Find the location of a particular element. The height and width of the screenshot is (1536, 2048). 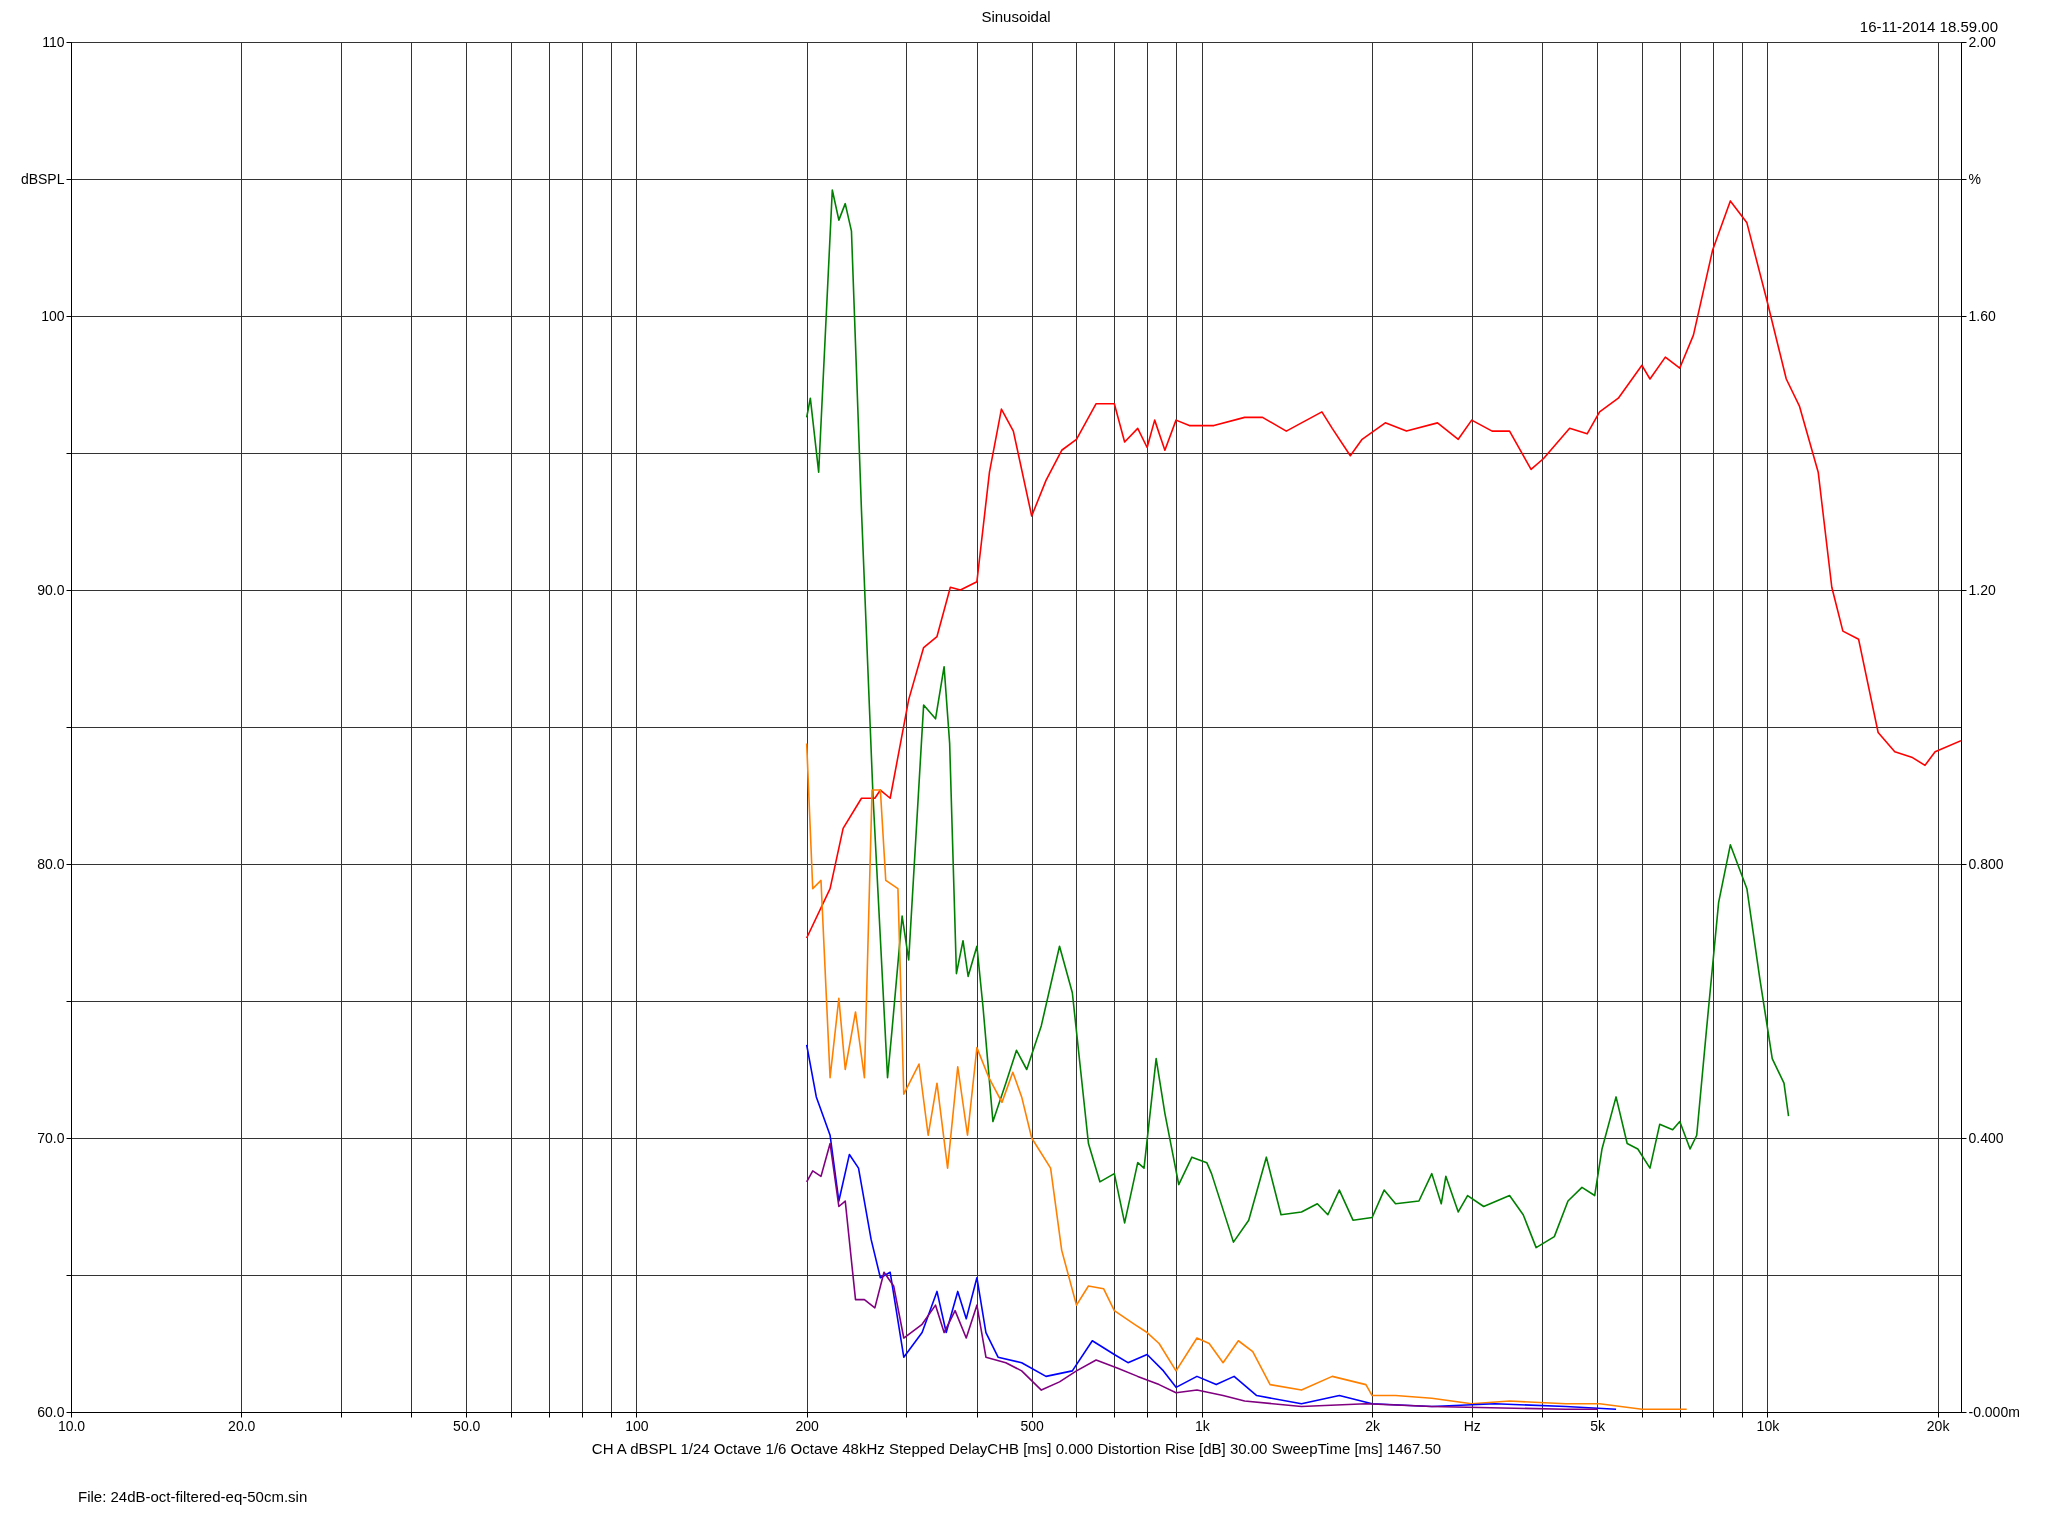

y-tick-label: 110 is located at coordinates (53, 41).